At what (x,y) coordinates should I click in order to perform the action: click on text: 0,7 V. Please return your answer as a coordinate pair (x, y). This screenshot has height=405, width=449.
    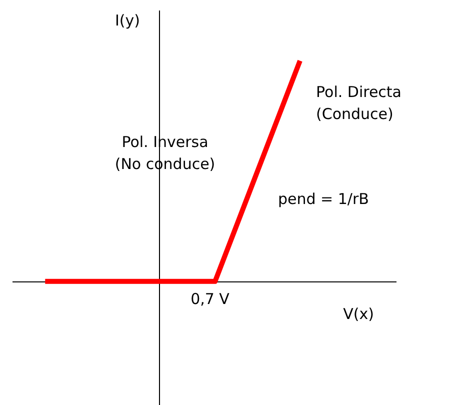
    Looking at the image, I should click on (210, 299).